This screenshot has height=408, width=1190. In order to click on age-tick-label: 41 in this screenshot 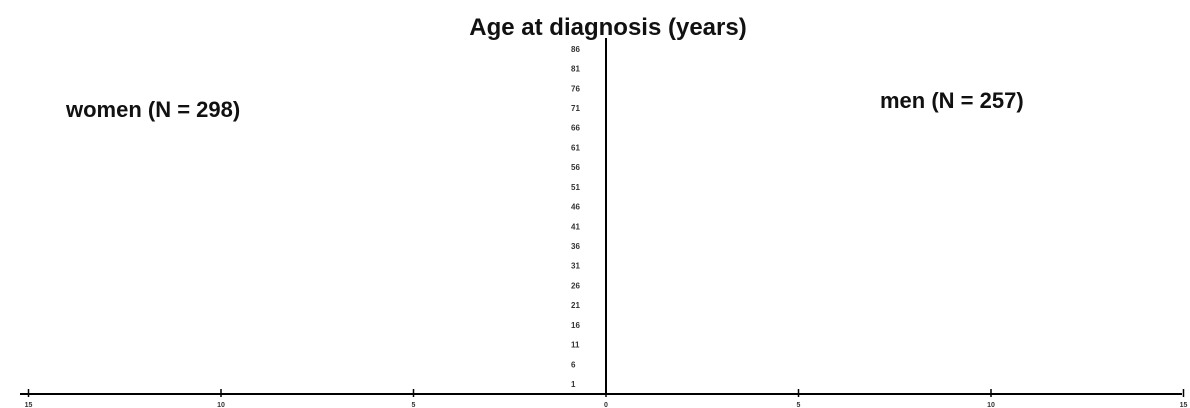, I will do `click(575, 226)`.